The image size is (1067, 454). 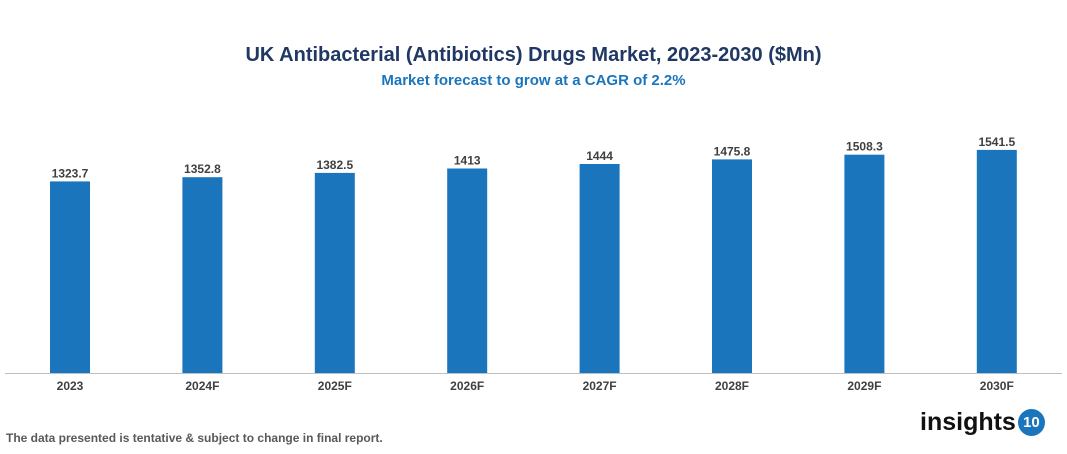 I want to click on bar-2026F, so click(x=467, y=270).